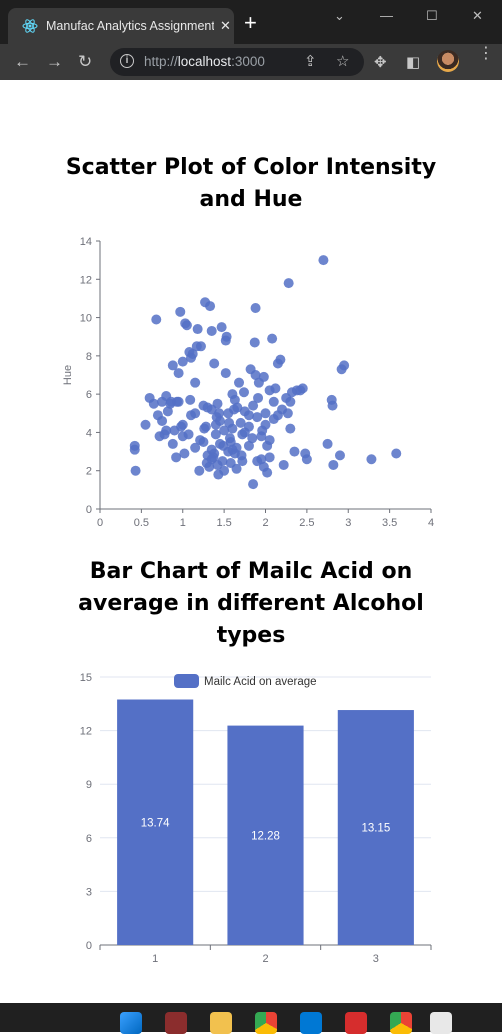 This screenshot has width=502, height=1034. I want to click on windows-taskbar, so click(251, 1022).